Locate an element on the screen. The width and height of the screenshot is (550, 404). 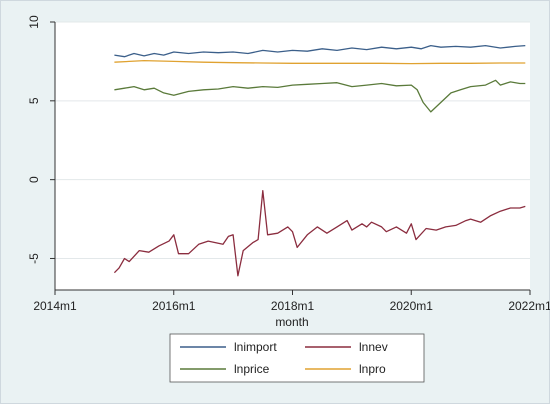
x-tick-label-4: 2022m1 is located at coordinates (529, 306).